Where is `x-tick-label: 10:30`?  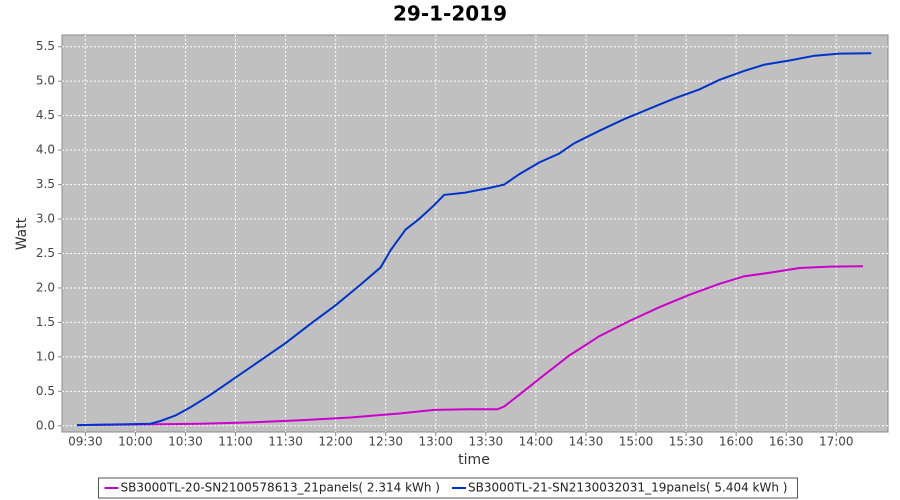
x-tick-label: 10:30 is located at coordinates (185, 442).